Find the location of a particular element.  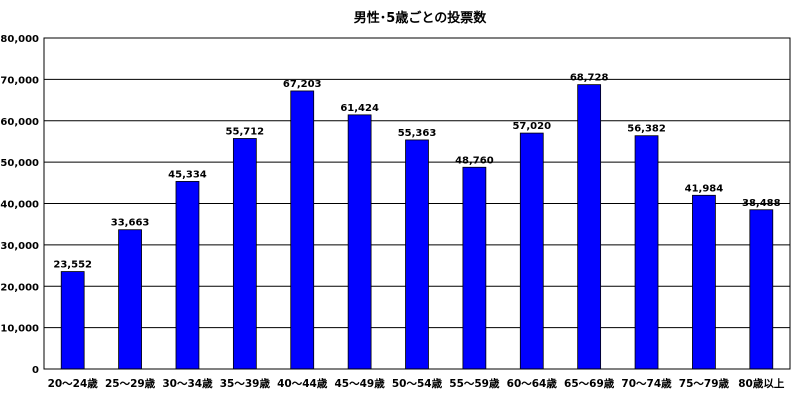

x-category-label-7: 55～59歳 is located at coordinates (474, 383).